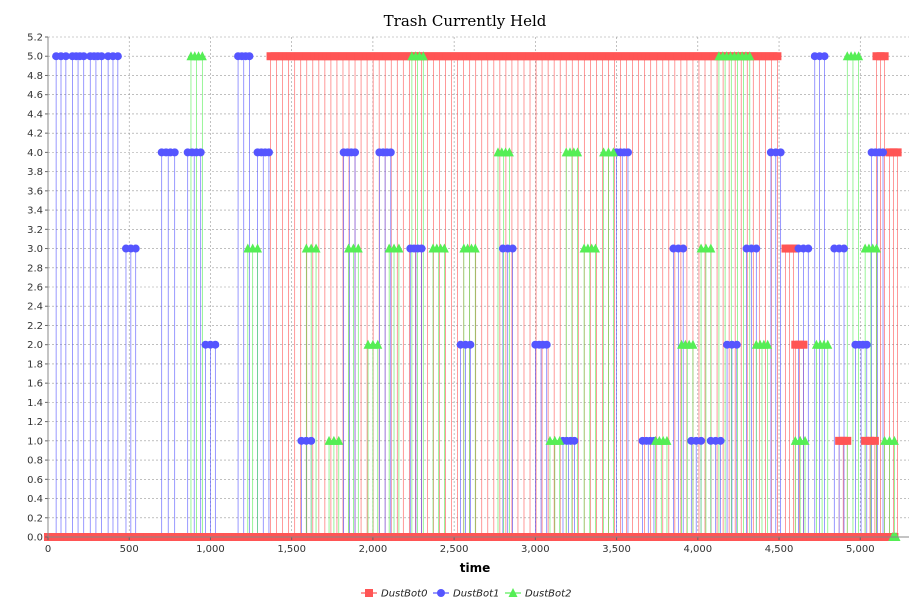 The height and width of the screenshot is (611, 920). Describe the element at coordinates (779, 549) in the screenshot. I see `x-tick-label: 4,500` at that location.